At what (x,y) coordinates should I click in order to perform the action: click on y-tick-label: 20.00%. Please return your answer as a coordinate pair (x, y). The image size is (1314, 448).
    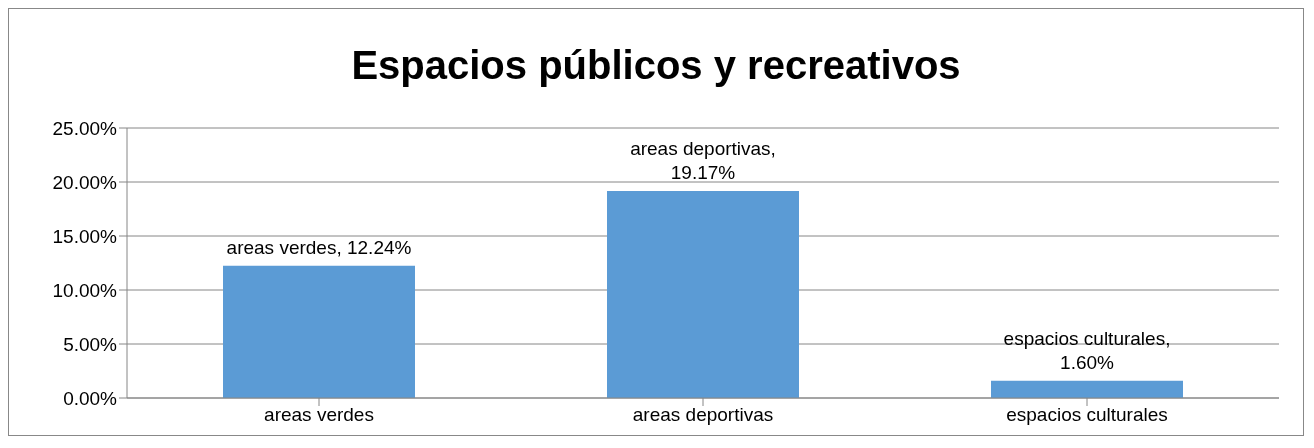
    Looking at the image, I should click on (85, 182).